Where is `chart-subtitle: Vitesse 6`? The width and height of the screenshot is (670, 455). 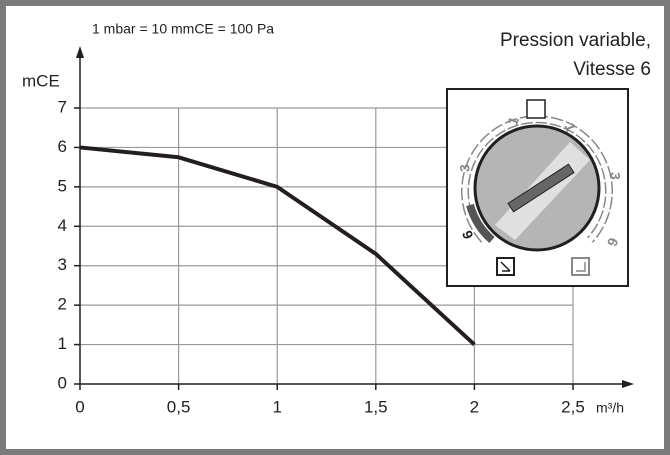
chart-subtitle: Vitesse 6 is located at coordinates (612, 69).